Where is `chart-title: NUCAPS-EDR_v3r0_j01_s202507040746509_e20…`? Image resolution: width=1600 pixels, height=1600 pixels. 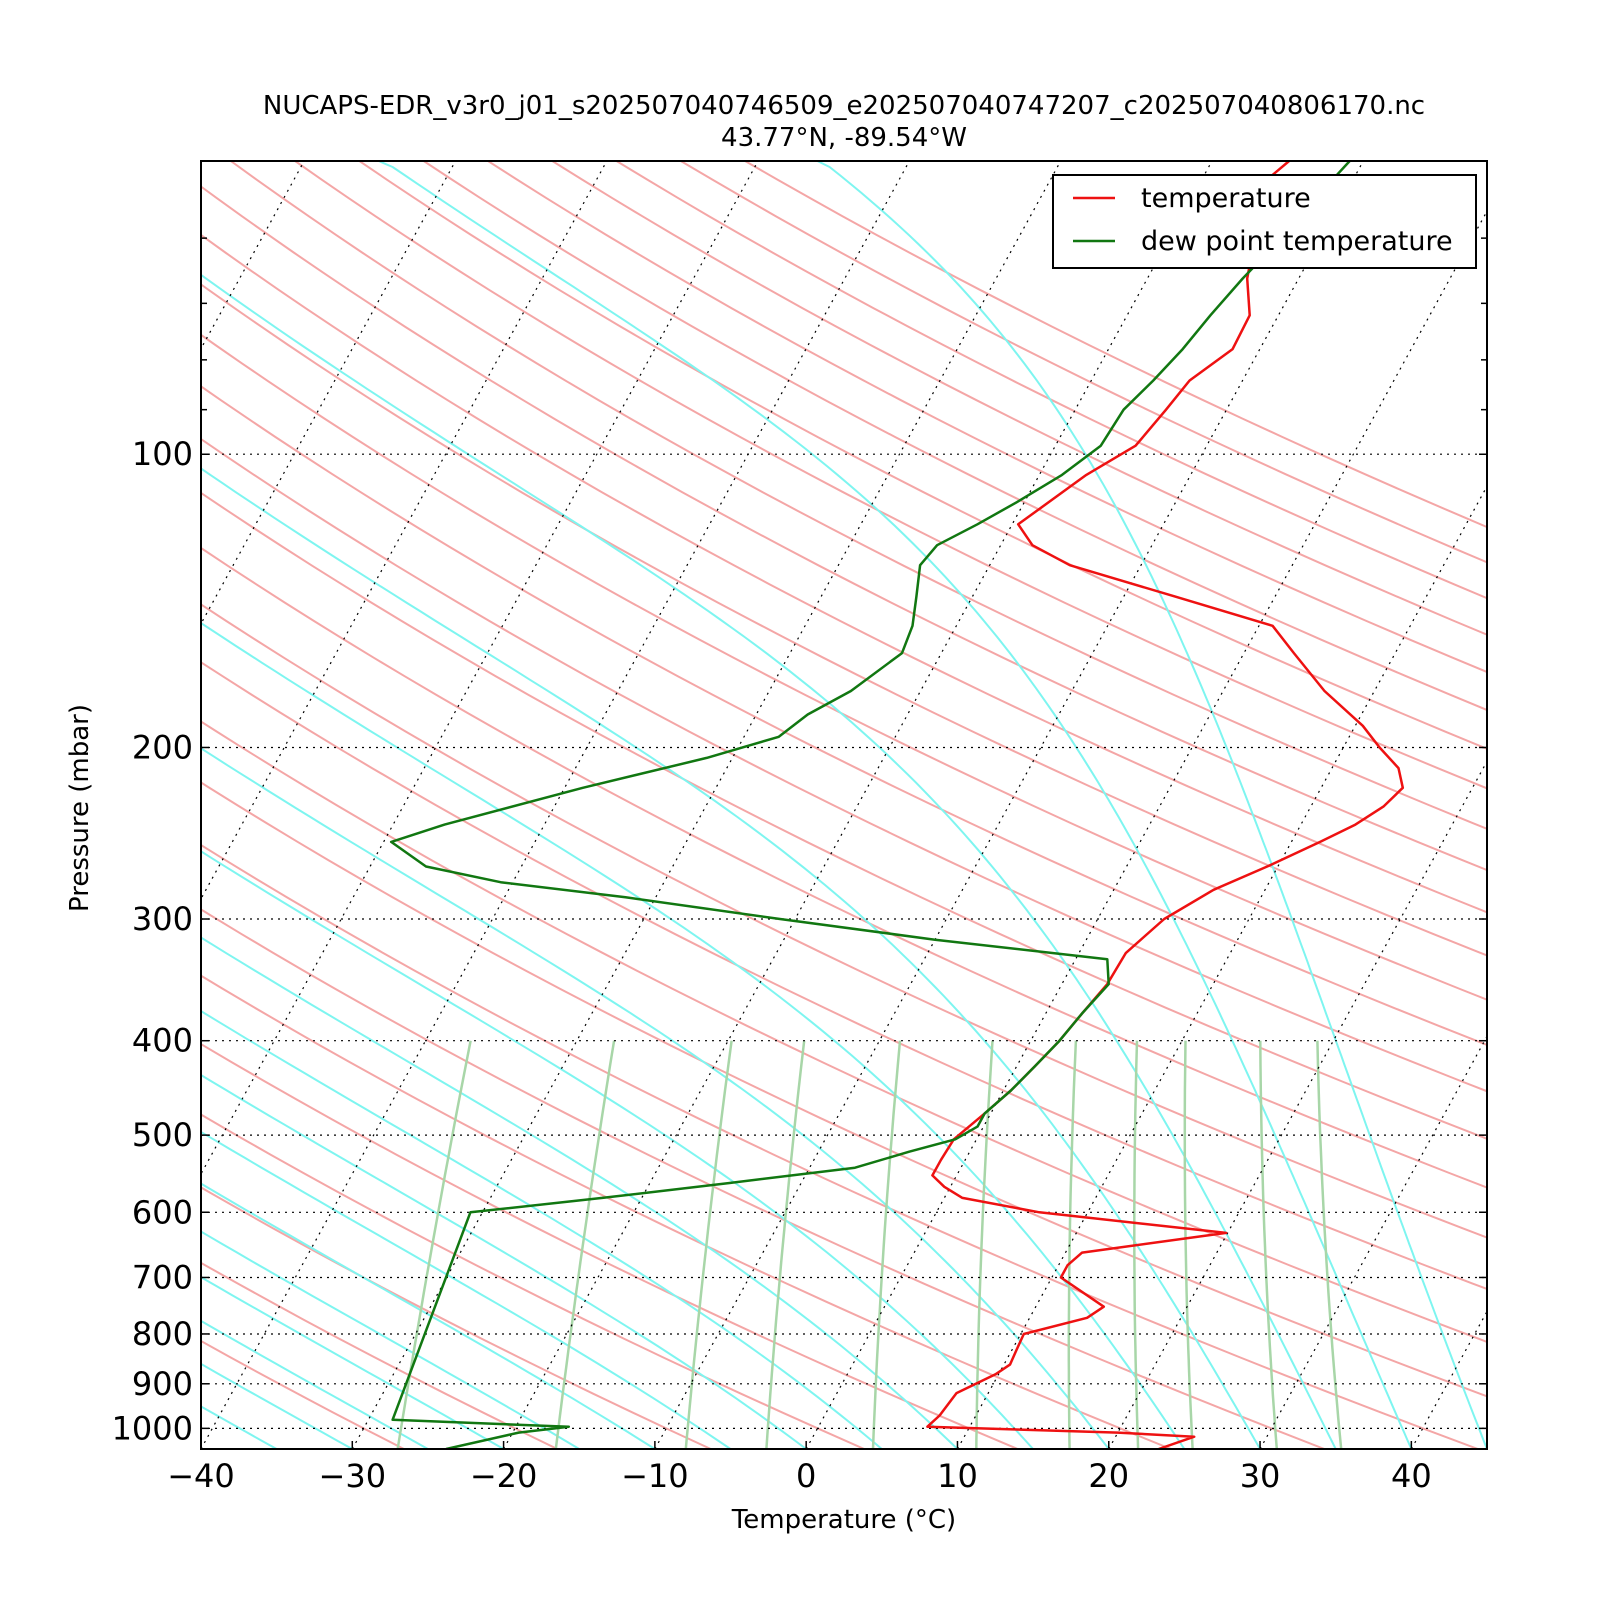
chart-title: NUCAPS-EDR_v3r0_j01_s202507040746509_e20… is located at coordinates (844, 106).